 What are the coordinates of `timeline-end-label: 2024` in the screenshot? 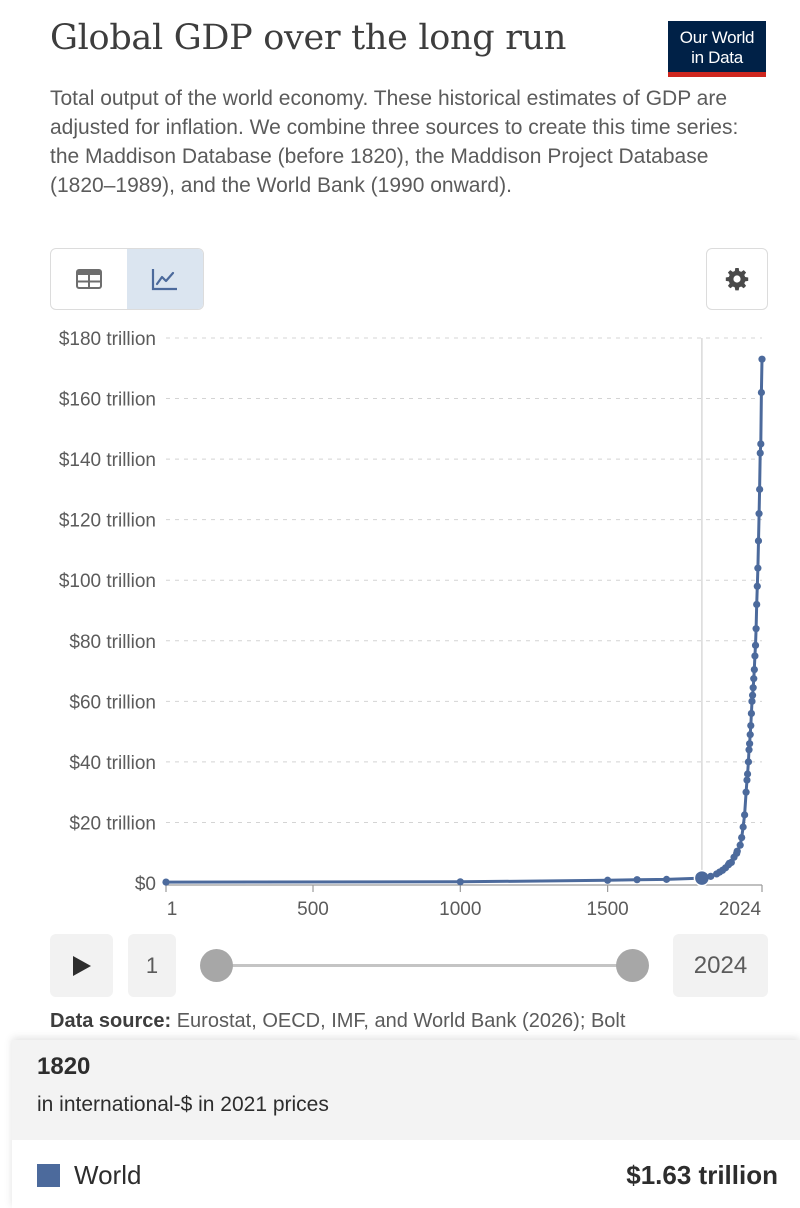 It's located at (720, 965).